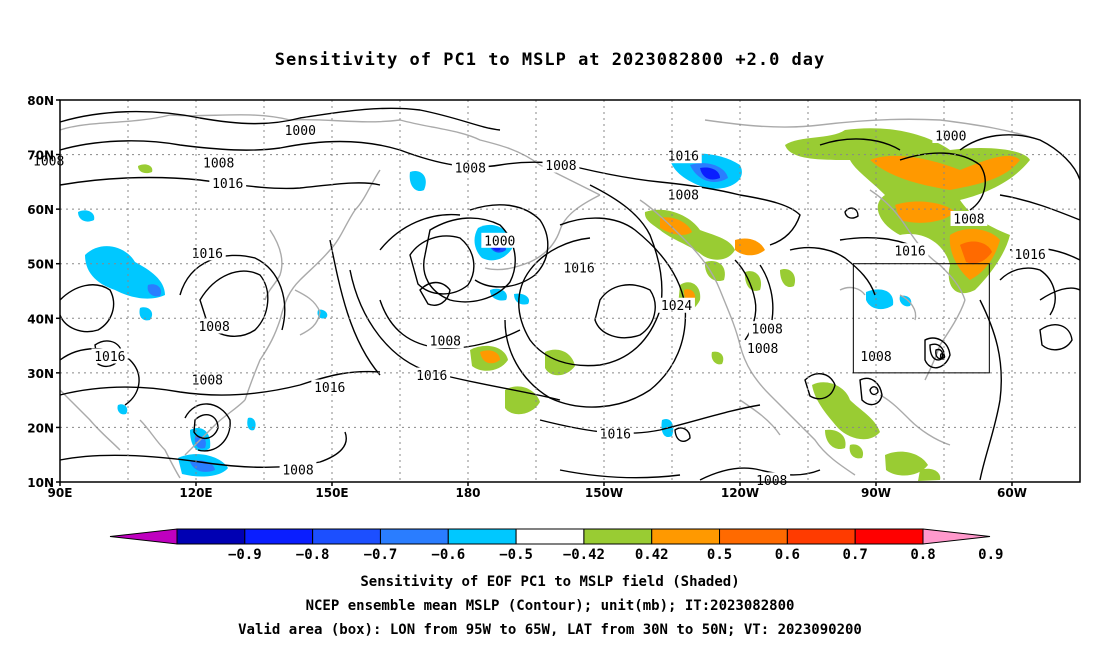 The image size is (1100, 650). What do you see at coordinates (787, 555) in the screenshot?
I see `colorbar-label: 0.6` at bounding box center [787, 555].